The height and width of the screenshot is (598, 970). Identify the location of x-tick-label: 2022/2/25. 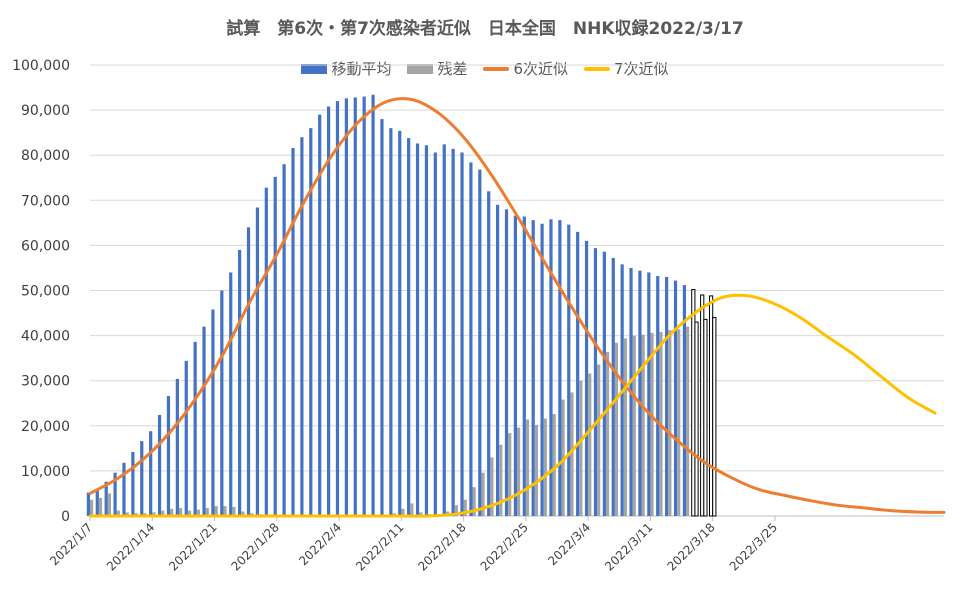
(504, 546).